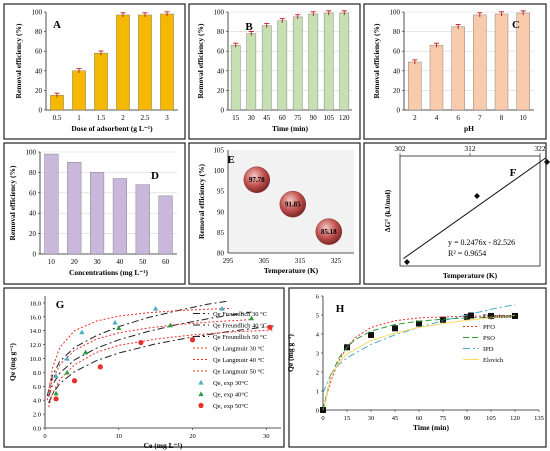 This screenshot has width=550, height=451. I want to click on panel-b-ytick-label: 40, so click(221, 71).